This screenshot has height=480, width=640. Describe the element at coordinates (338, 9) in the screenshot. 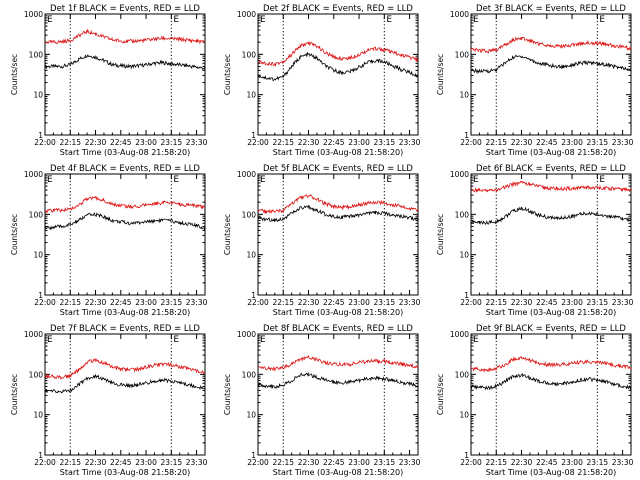

I see `panel-title: Det 2f BLACK = Events, RED = LLD` at that location.